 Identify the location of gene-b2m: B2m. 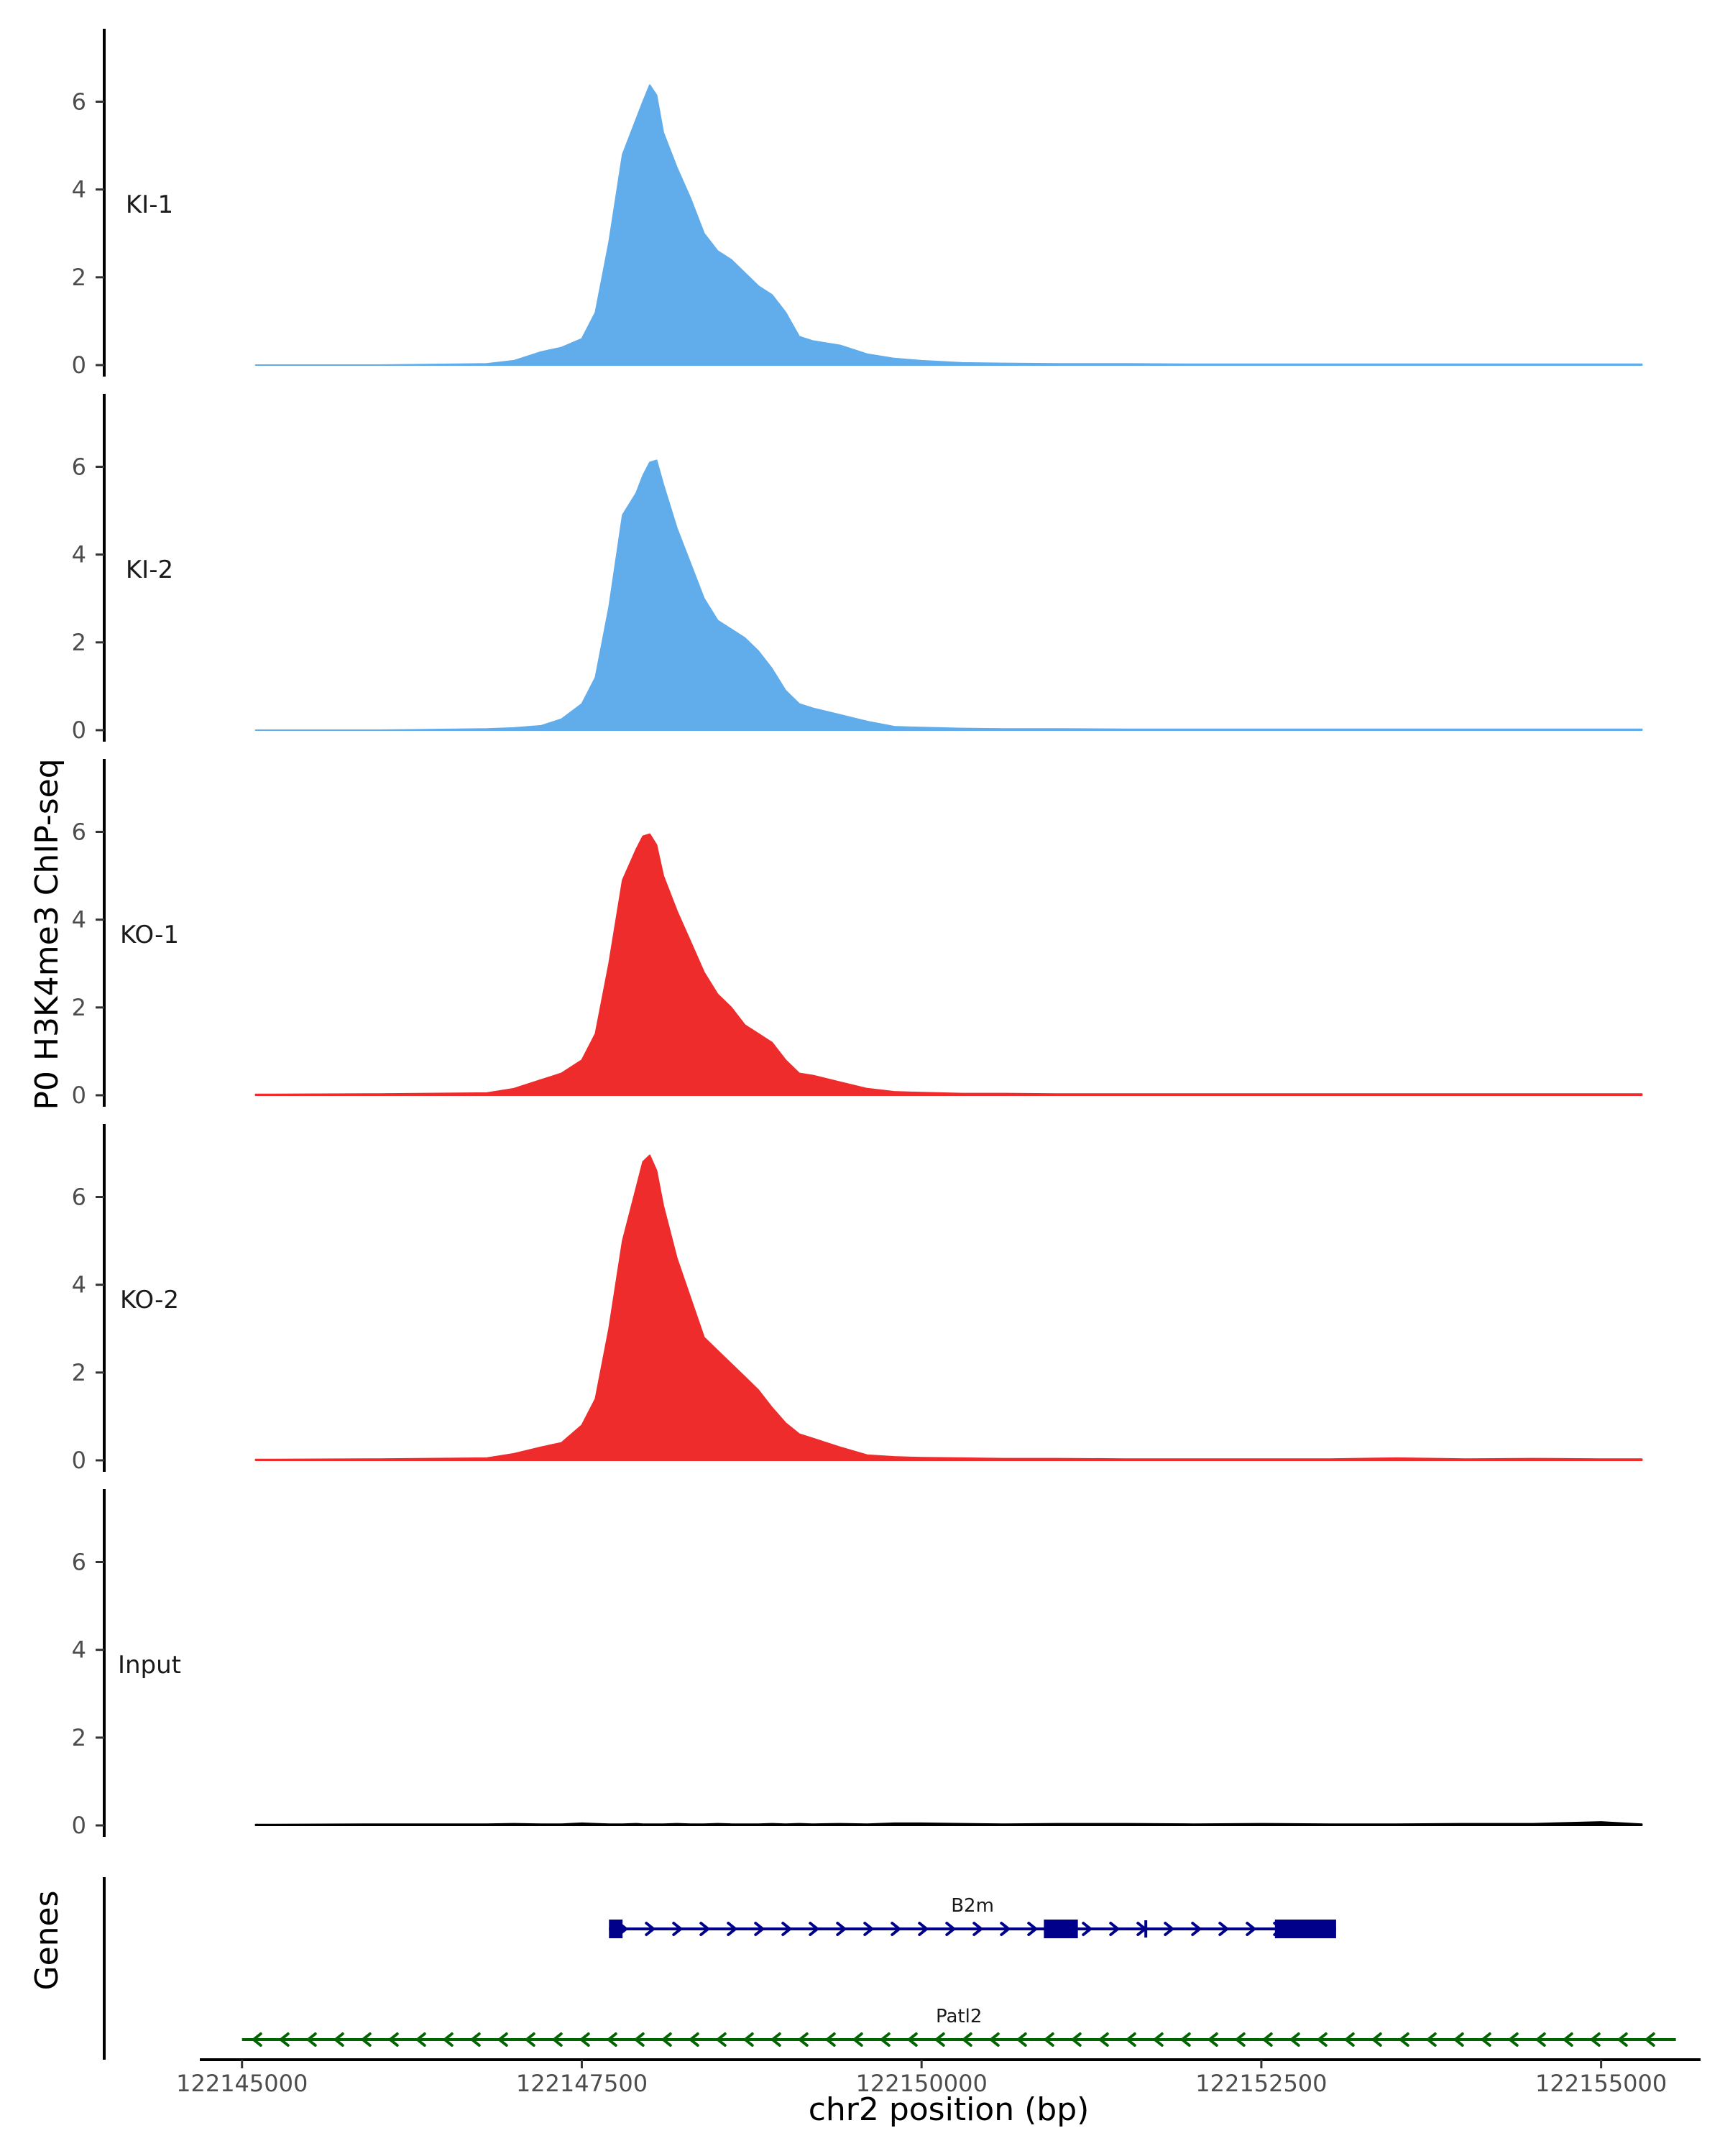
(972, 1917).